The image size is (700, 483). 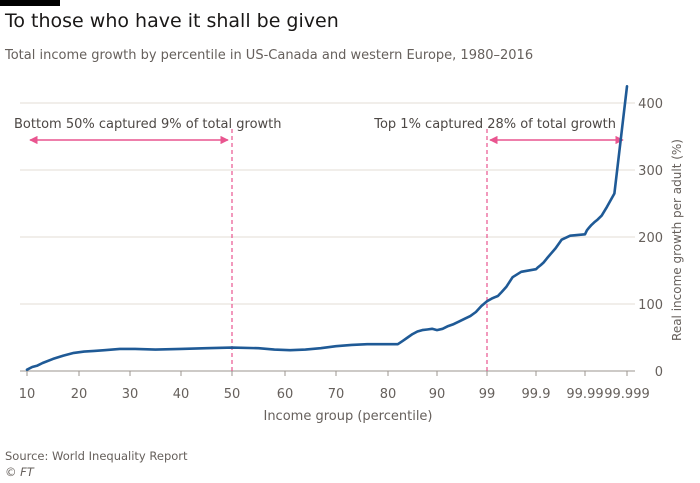 I want to click on x-tick-label-80: 80, so click(x=388, y=394).